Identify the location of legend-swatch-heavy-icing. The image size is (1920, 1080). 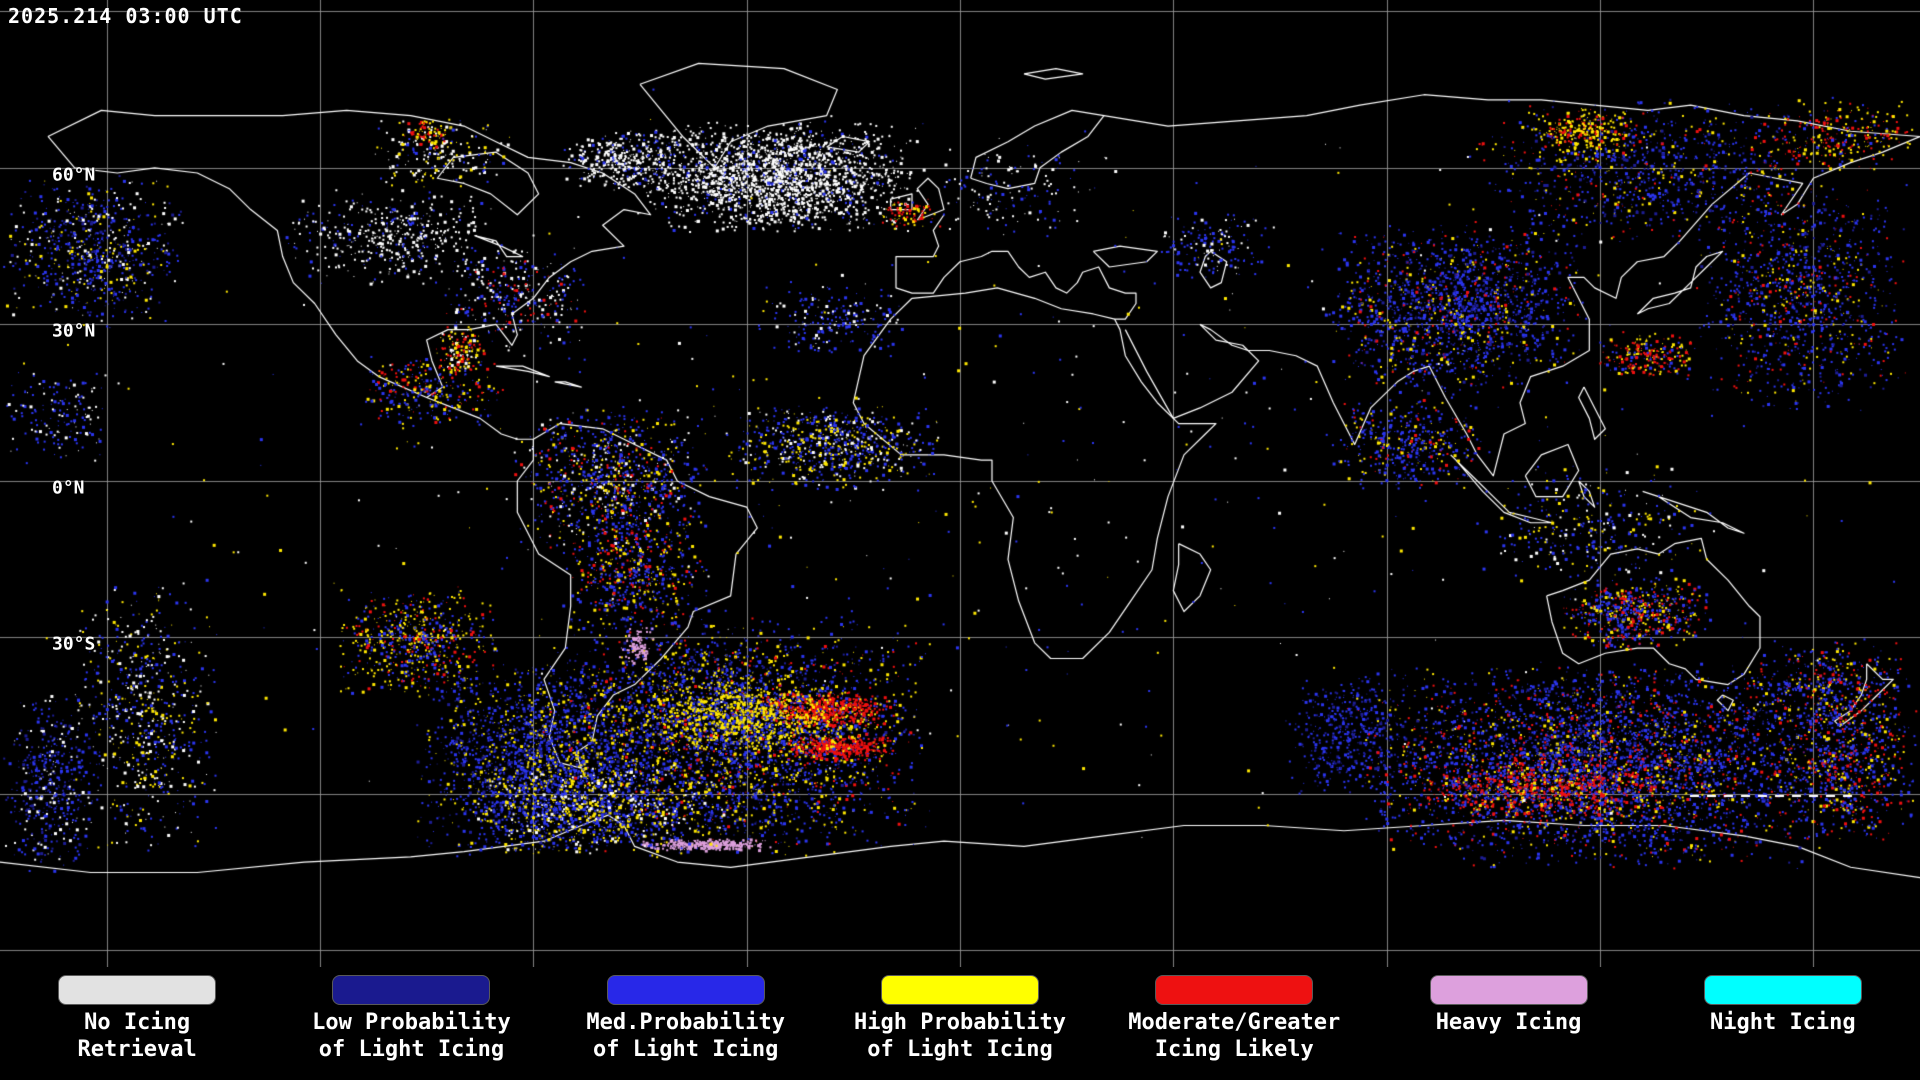
(1508, 990).